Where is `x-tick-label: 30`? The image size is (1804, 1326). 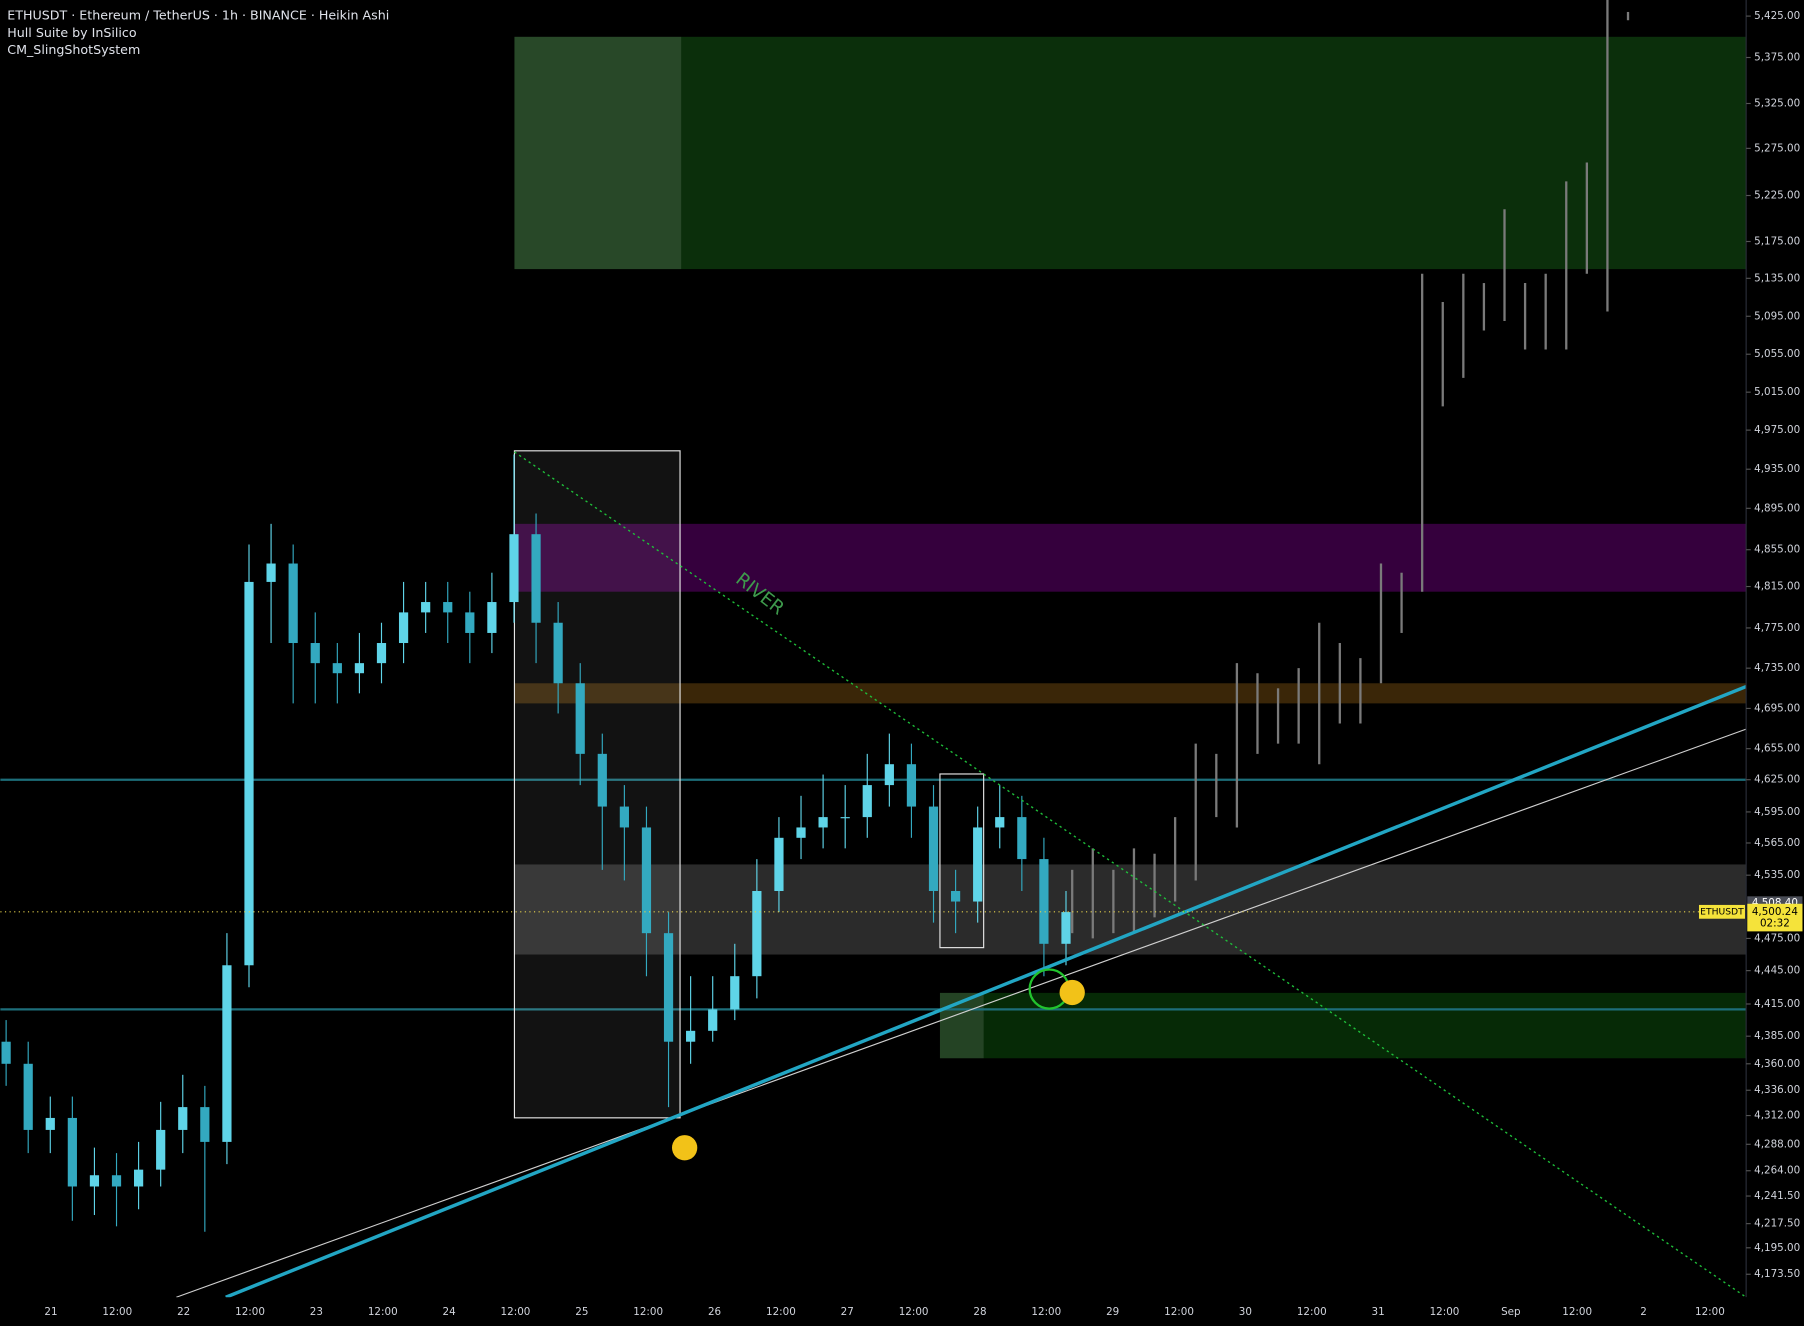 x-tick-label: 30 is located at coordinates (1245, 1312).